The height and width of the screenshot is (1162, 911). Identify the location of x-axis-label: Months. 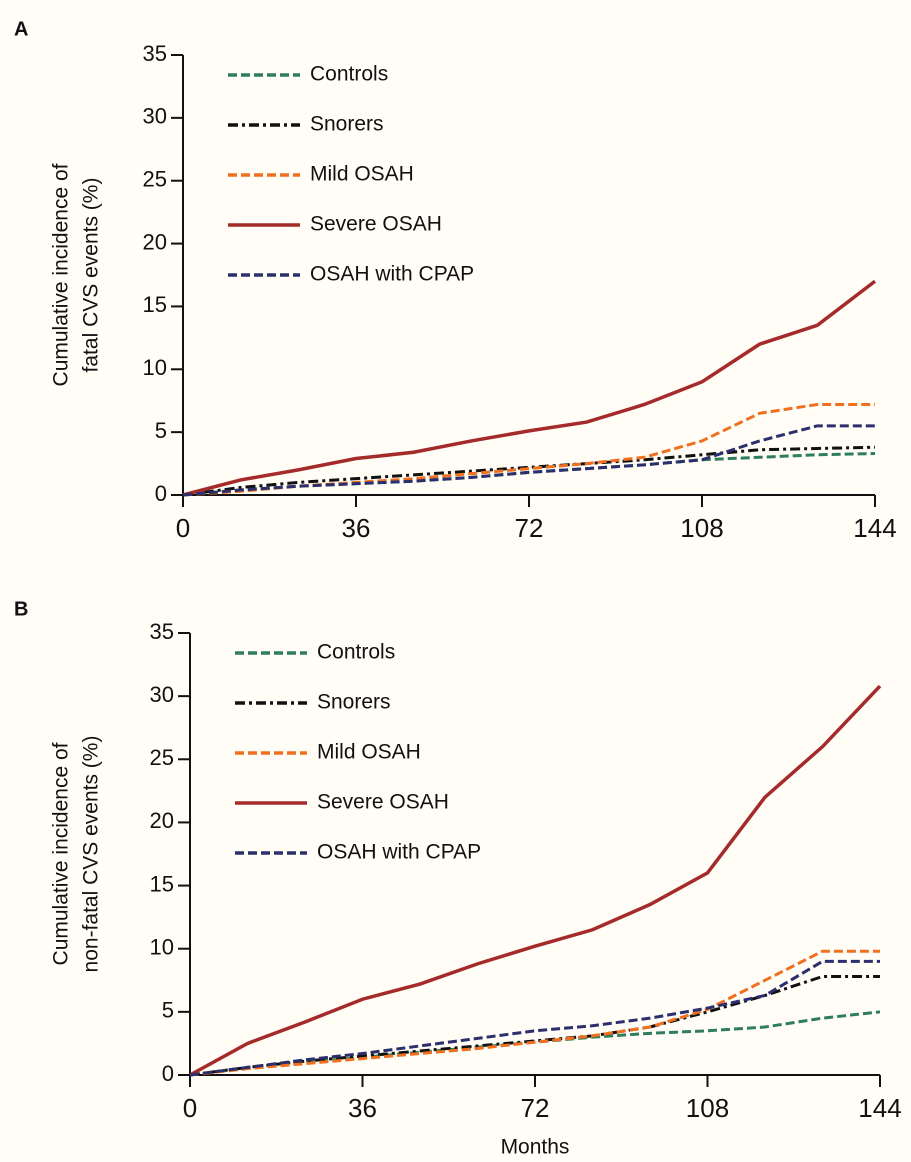
(535, 1147).